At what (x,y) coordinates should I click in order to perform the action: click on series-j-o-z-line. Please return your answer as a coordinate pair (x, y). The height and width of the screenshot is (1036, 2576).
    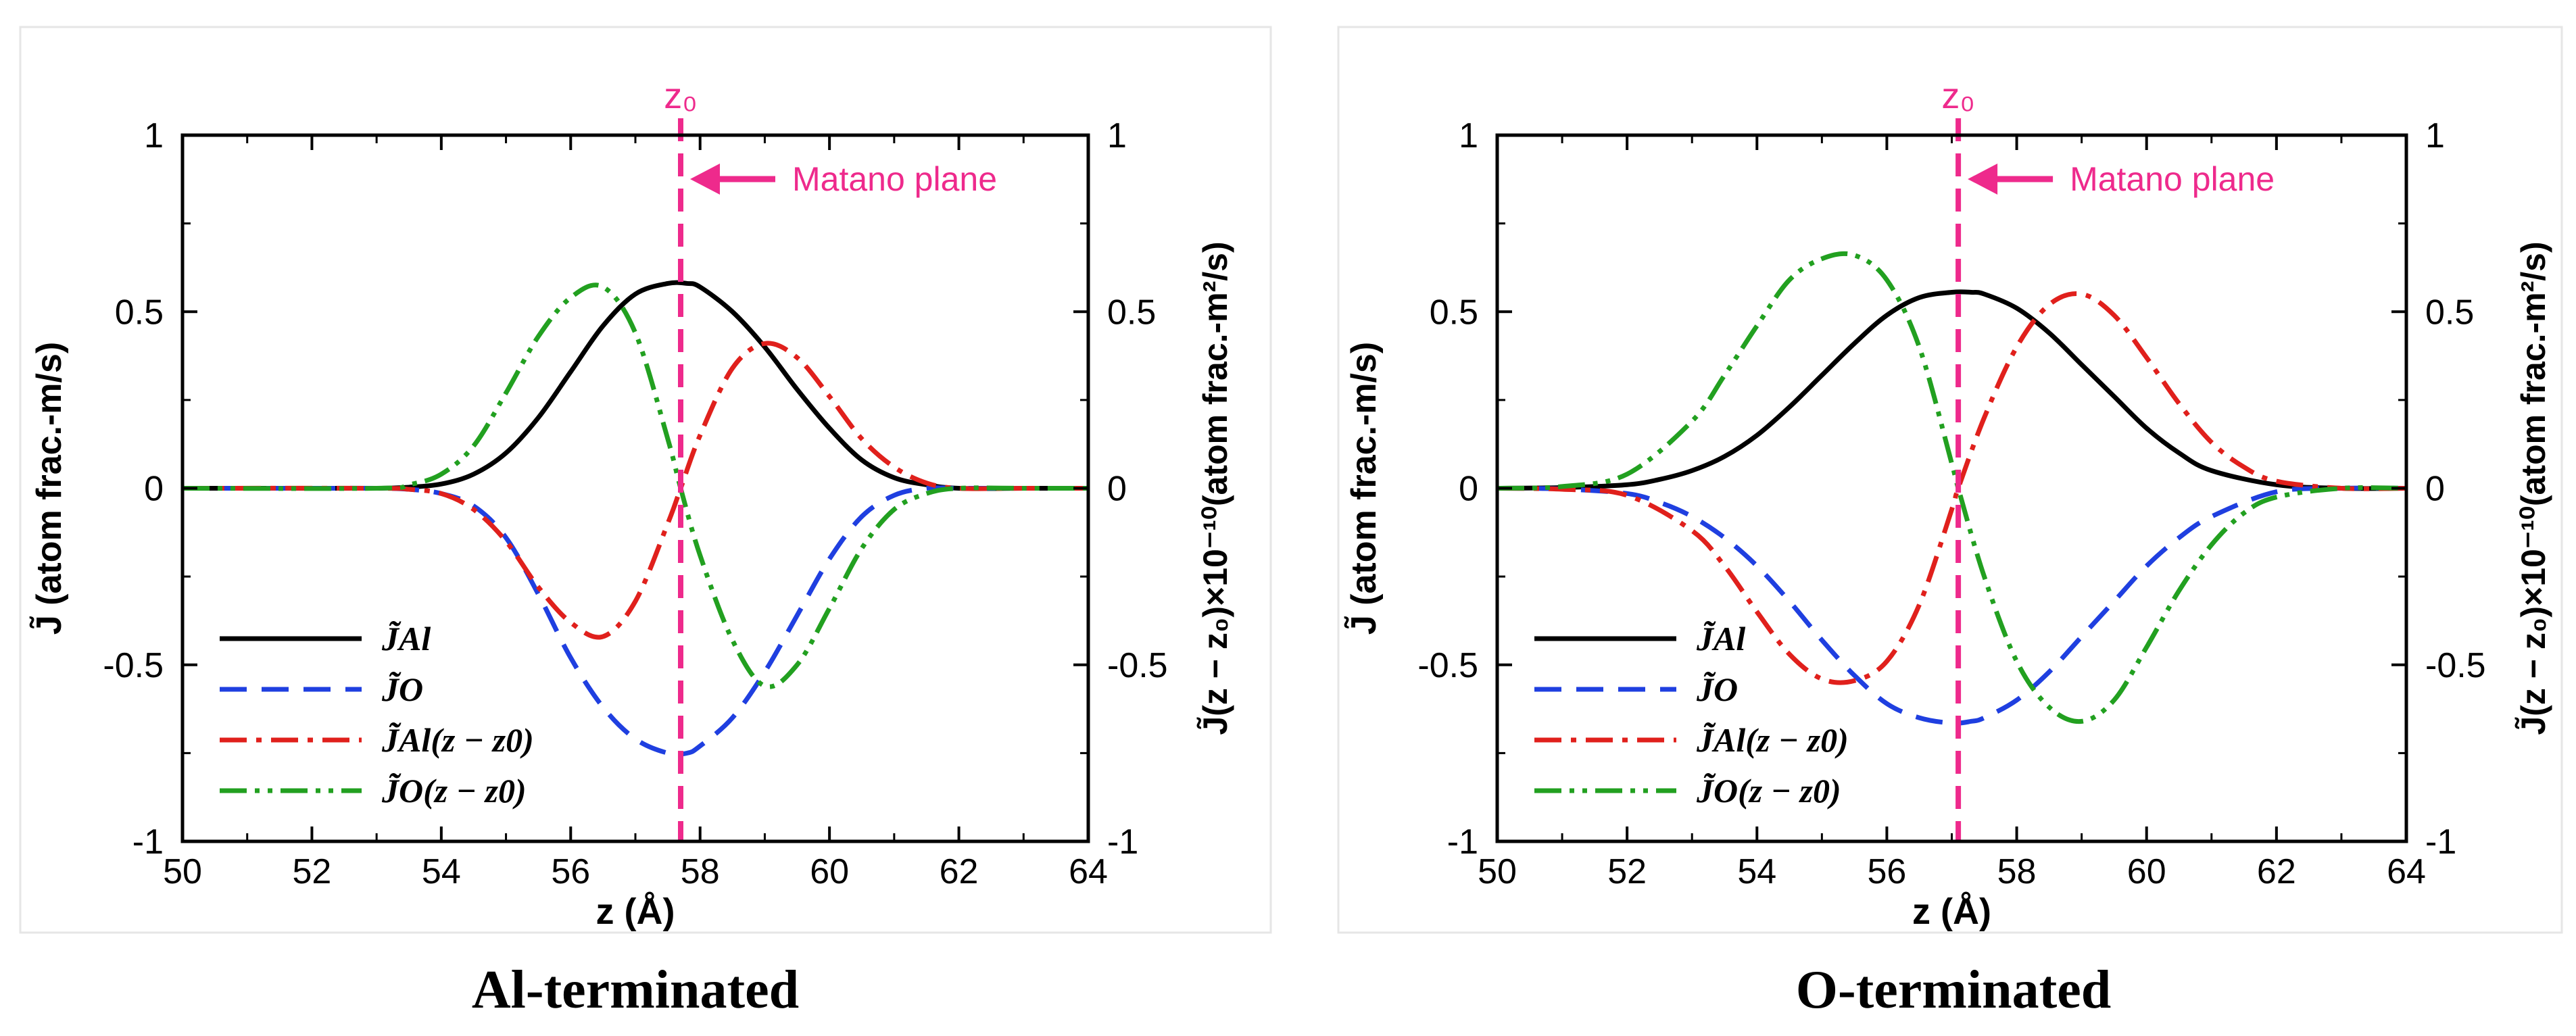
    Looking at the image, I should click on (635, 485).